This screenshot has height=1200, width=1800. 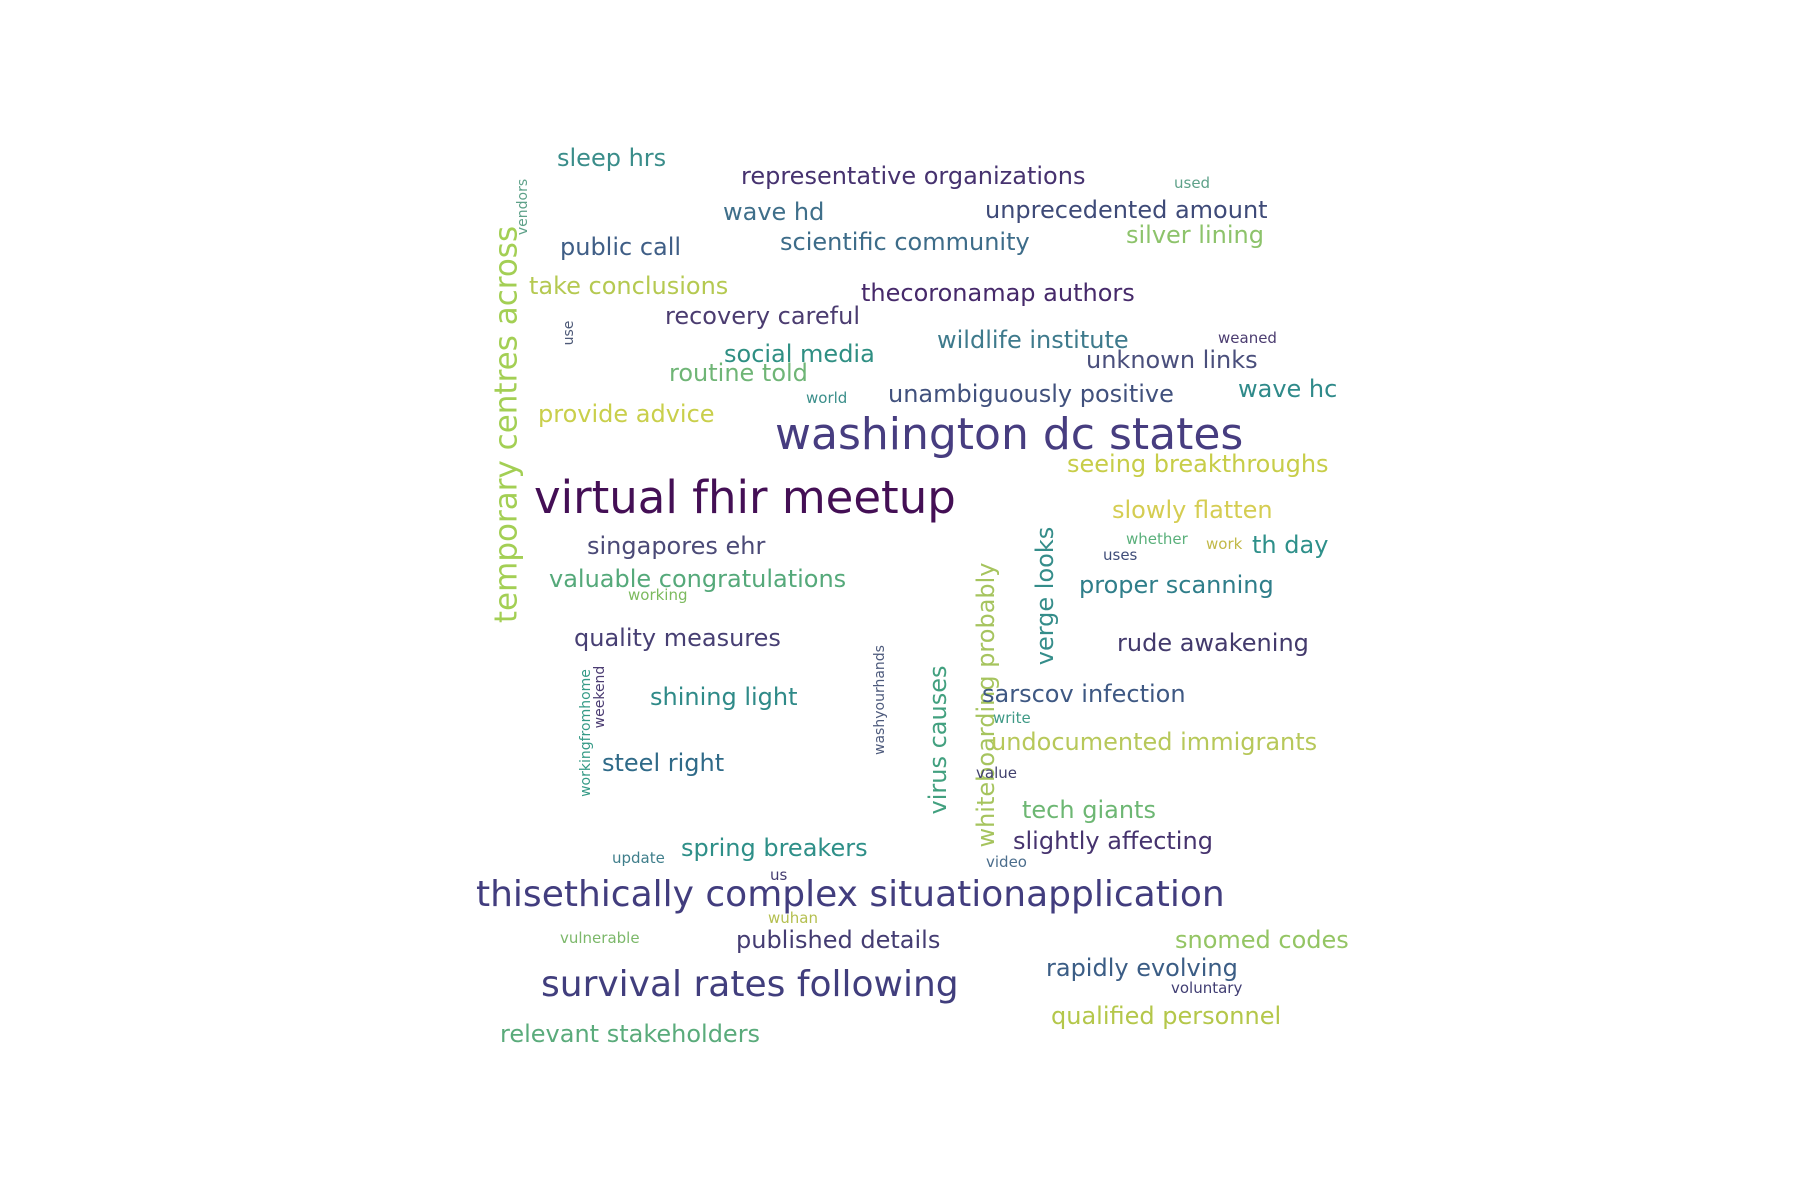 What do you see at coordinates (827, 398) in the screenshot?
I see `word: world` at bounding box center [827, 398].